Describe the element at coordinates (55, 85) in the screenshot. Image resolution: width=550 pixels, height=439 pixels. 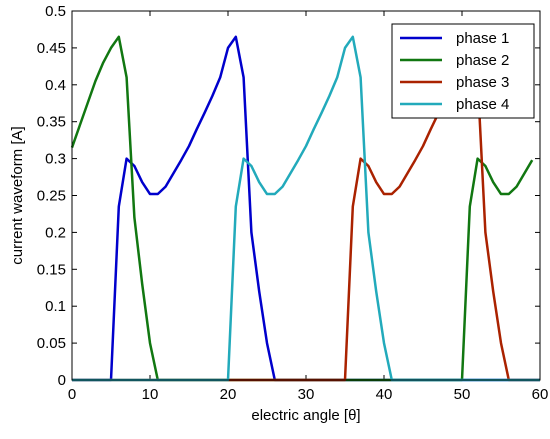
I see `y-tick-label: 0.4` at that location.